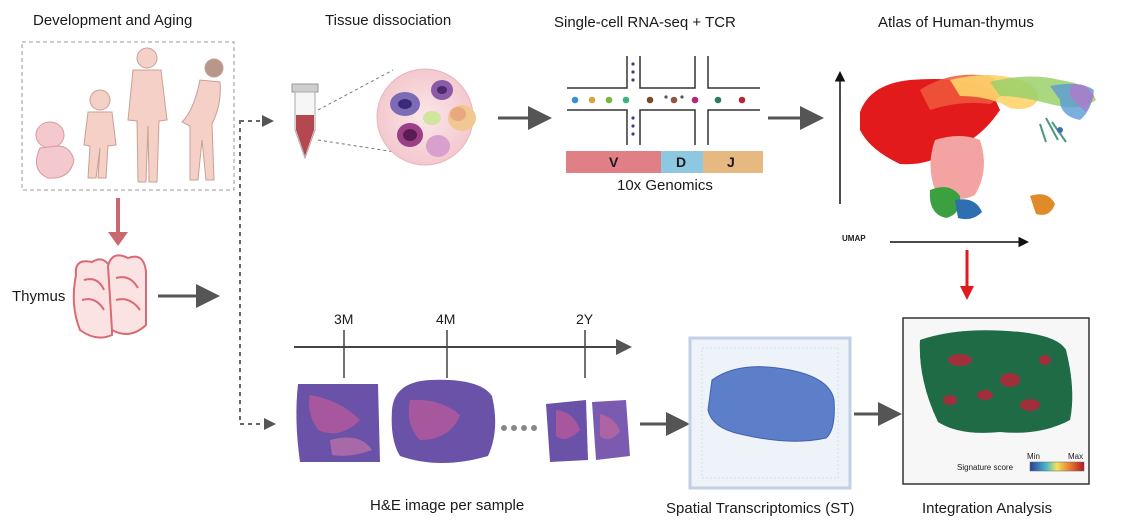  What do you see at coordinates (760, 508) in the screenshot?
I see `st-caption: Spatial Transcriptomics (ST)` at bounding box center [760, 508].